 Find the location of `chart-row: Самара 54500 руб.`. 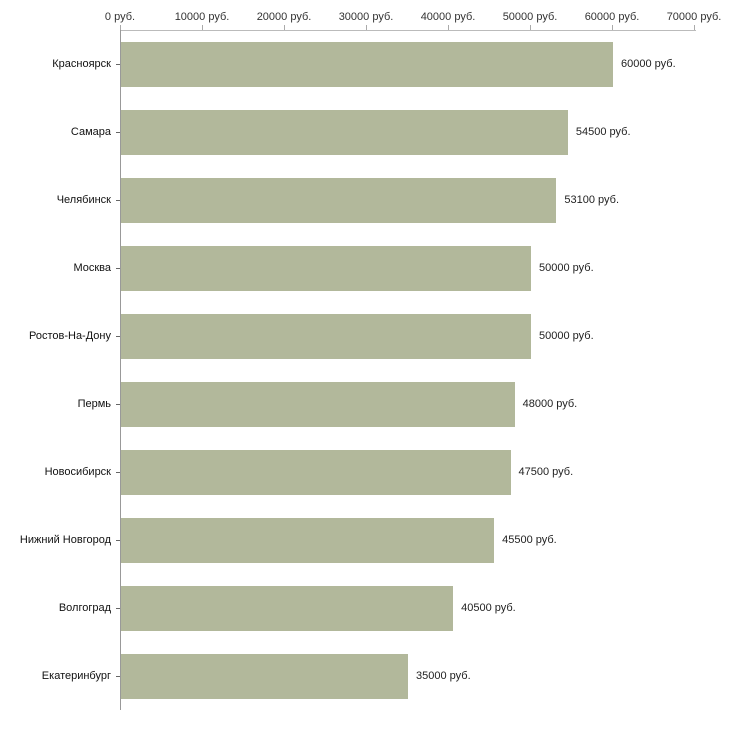

chart-row: Самара 54500 руб. is located at coordinates (365, 132).